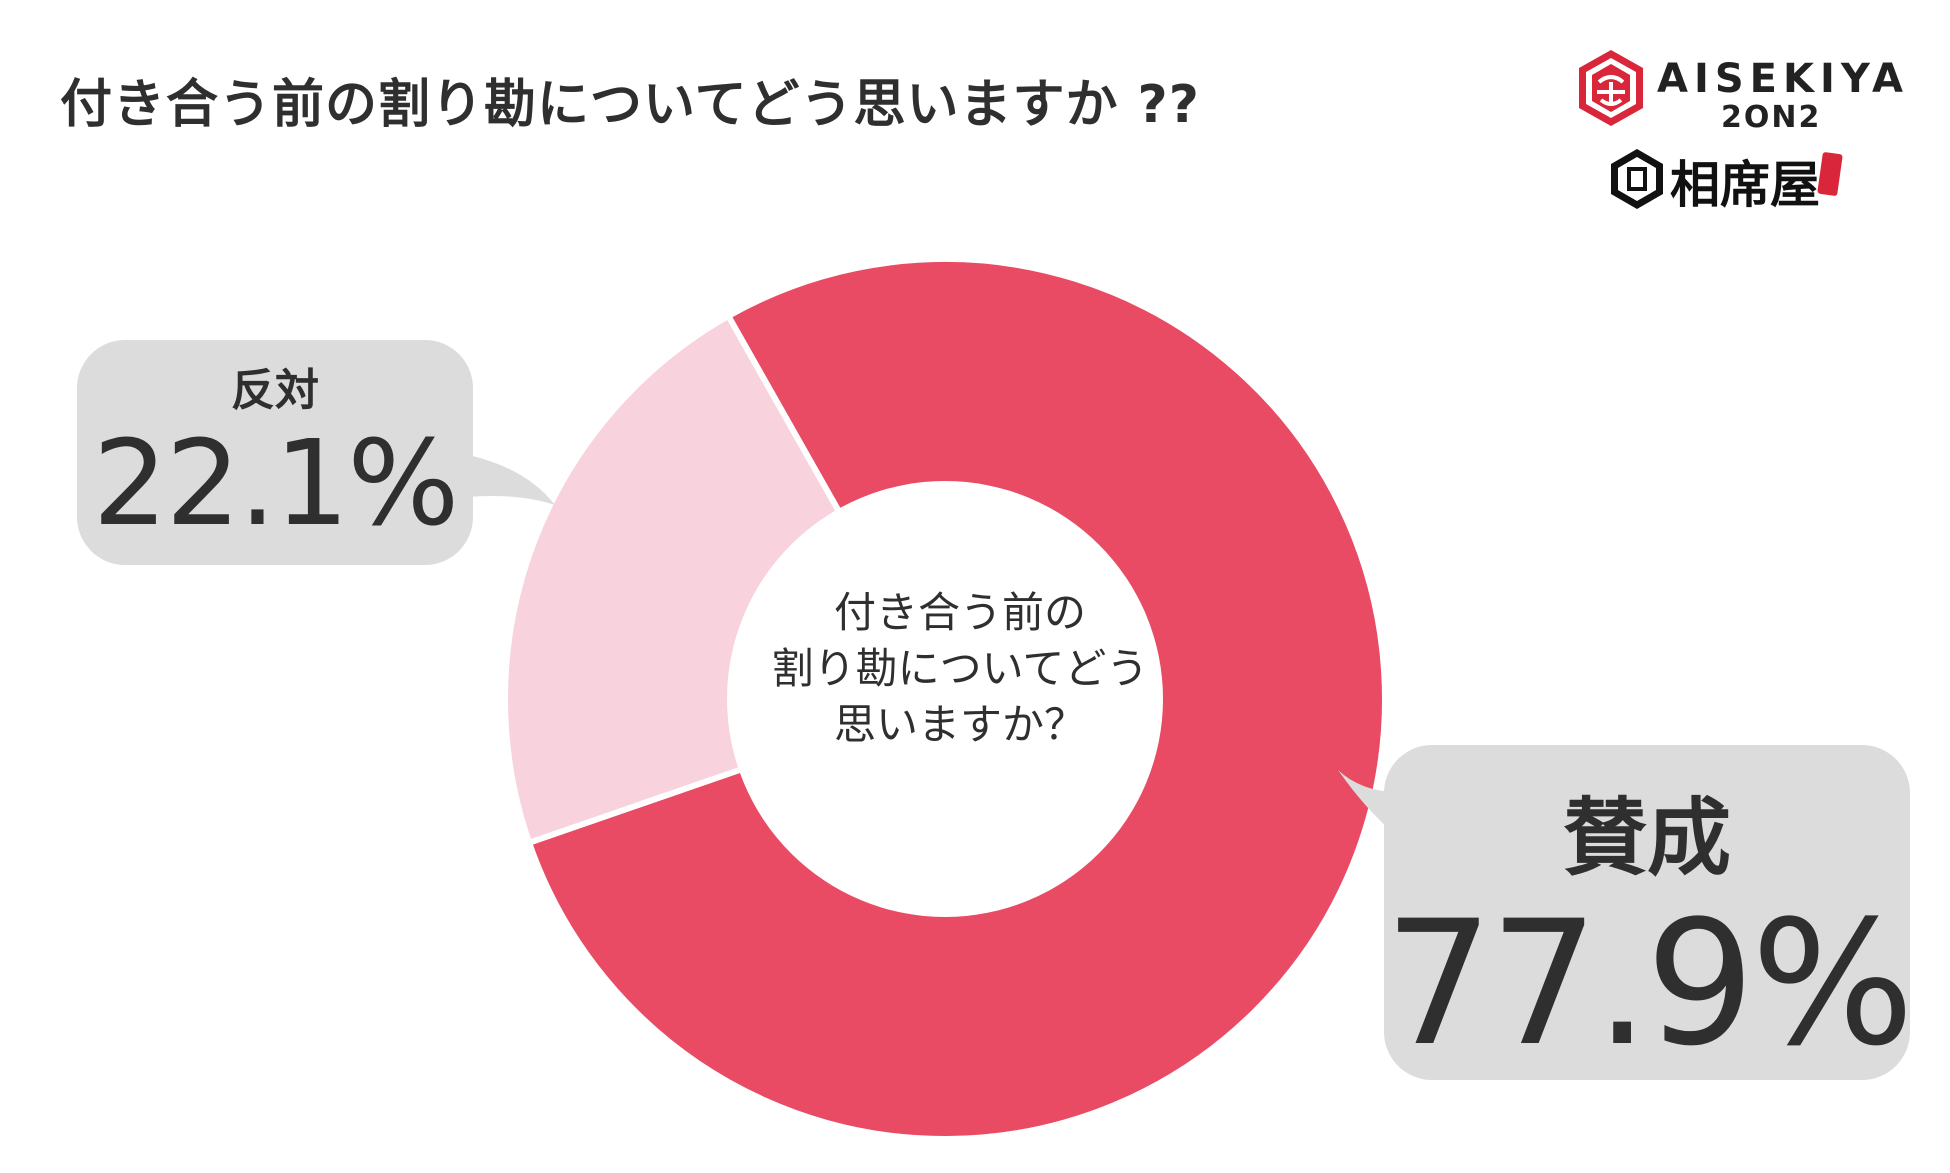 This screenshot has width=1950, height=1173. What do you see at coordinates (1611, 88) in the screenshot?
I see `aisekiya-crest-icon` at bounding box center [1611, 88].